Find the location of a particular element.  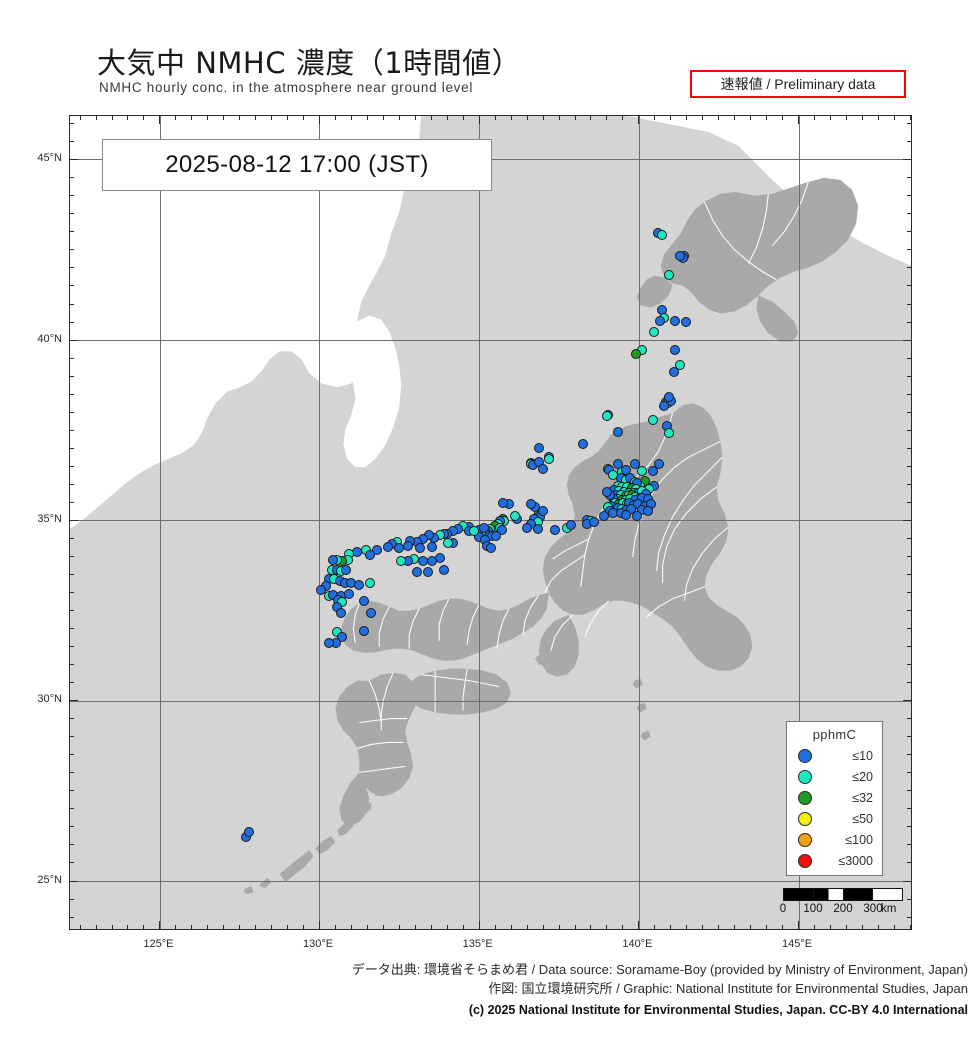

timestamp-label: 2025-08-12 17:00 (JST) is located at coordinates (297, 165).